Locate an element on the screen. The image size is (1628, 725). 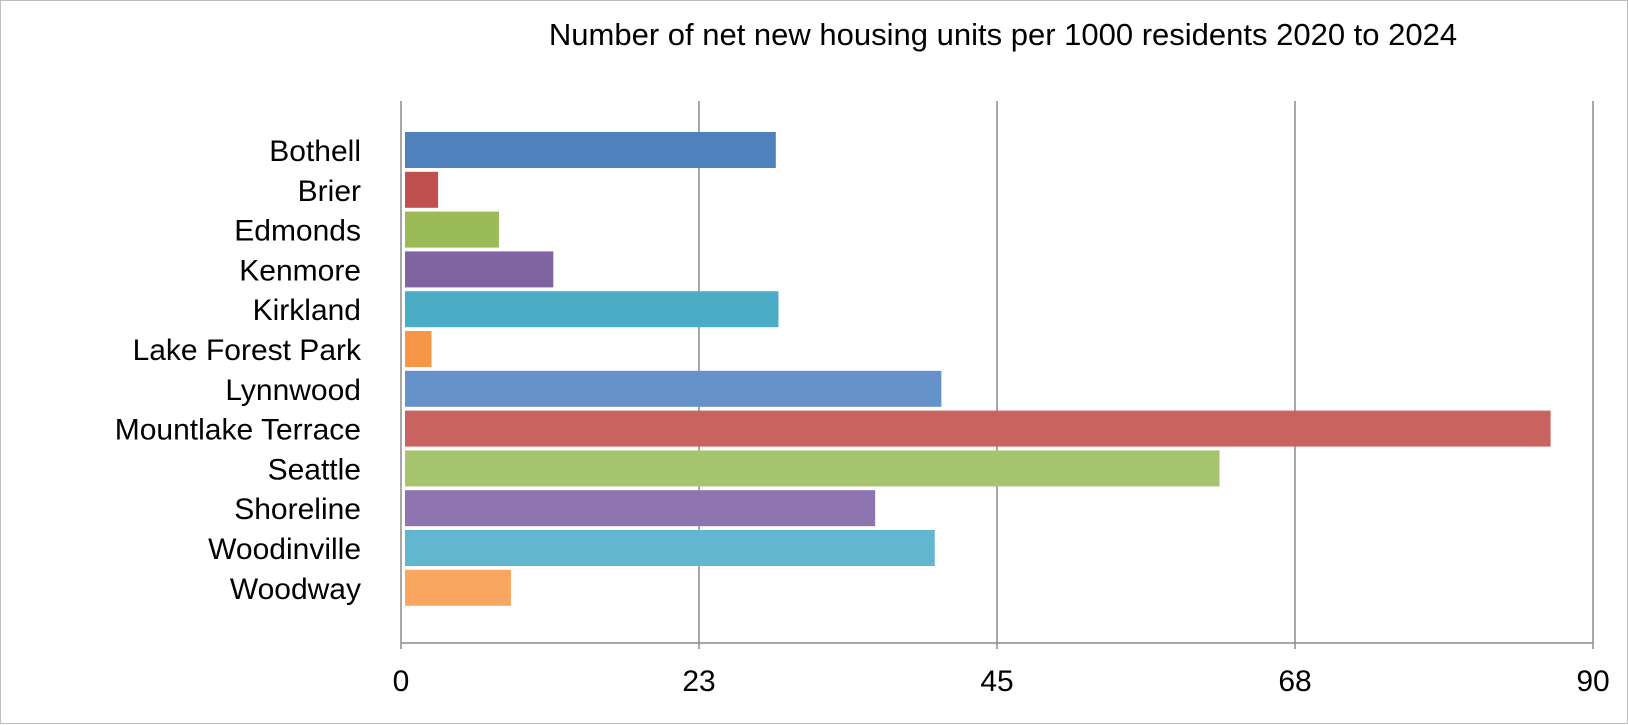
x-tick-label: 45 is located at coordinates (996, 681).